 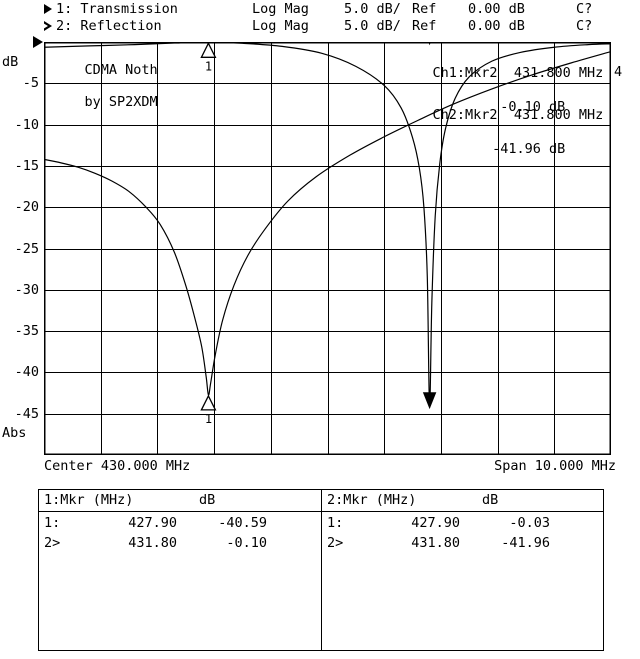 I want to click on marker-table-ch2-body: 1: 427.90 -0.03 2> 431.80 -41.96, so click(x=462, y=532).